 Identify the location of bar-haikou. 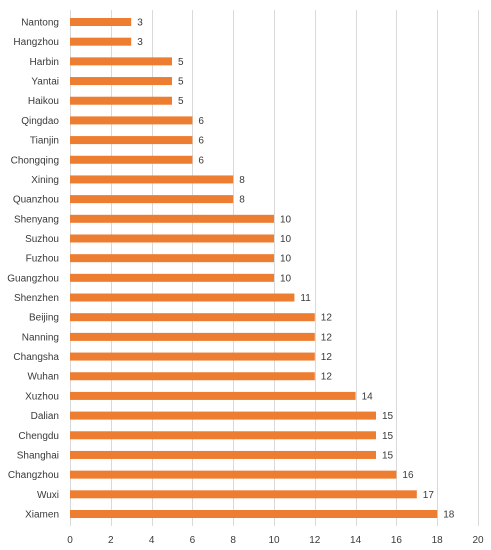
(121, 100).